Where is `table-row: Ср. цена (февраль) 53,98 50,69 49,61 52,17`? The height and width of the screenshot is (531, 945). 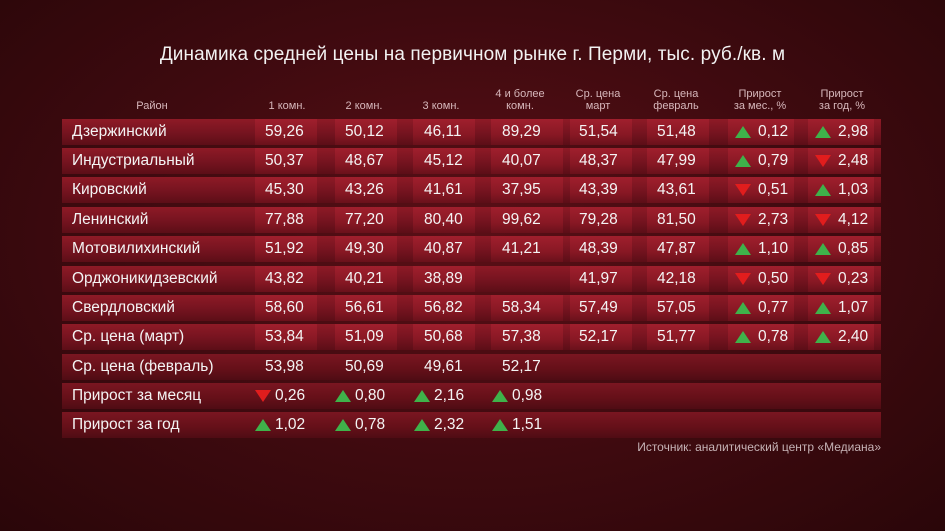 table-row: Ср. цена (февраль) 53,98 50,69 49,61 52,17 is located at coordinates (472, 366).